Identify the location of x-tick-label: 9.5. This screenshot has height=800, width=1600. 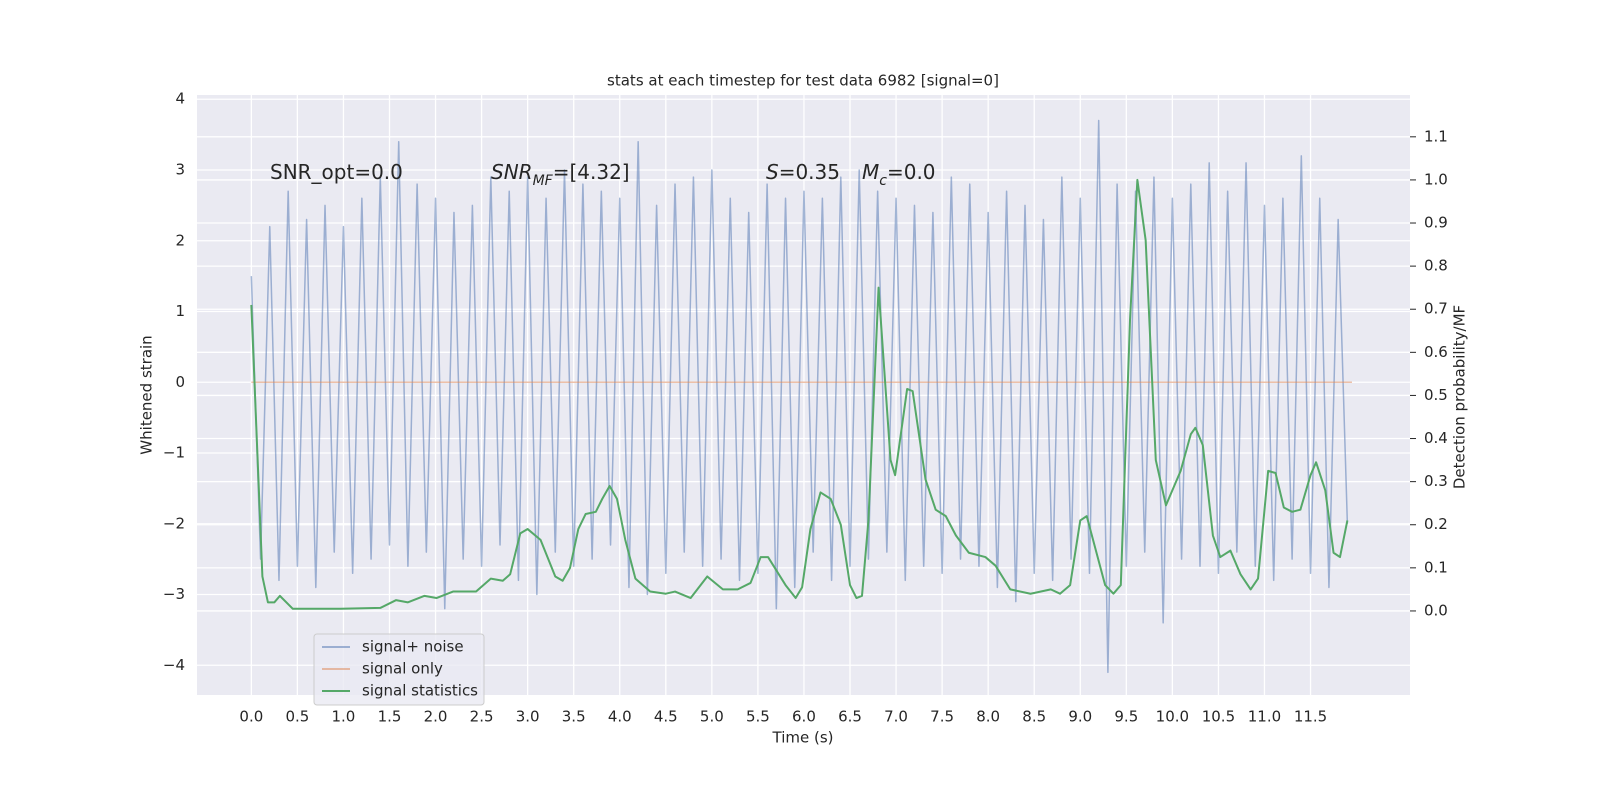
(1126, 717).